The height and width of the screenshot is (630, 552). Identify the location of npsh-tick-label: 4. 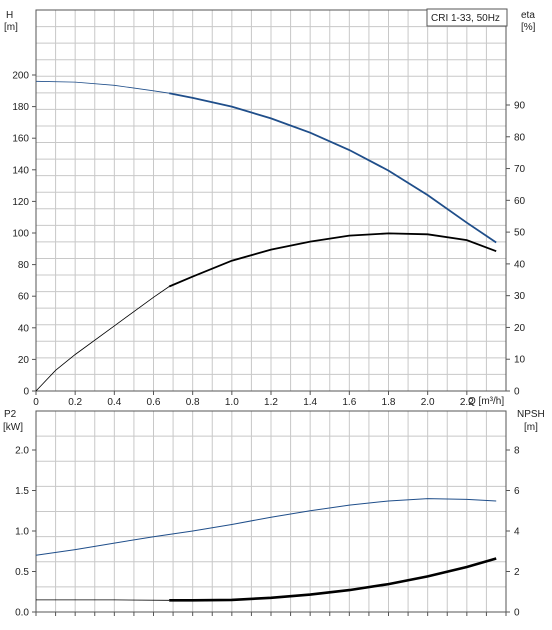
(517, 532).